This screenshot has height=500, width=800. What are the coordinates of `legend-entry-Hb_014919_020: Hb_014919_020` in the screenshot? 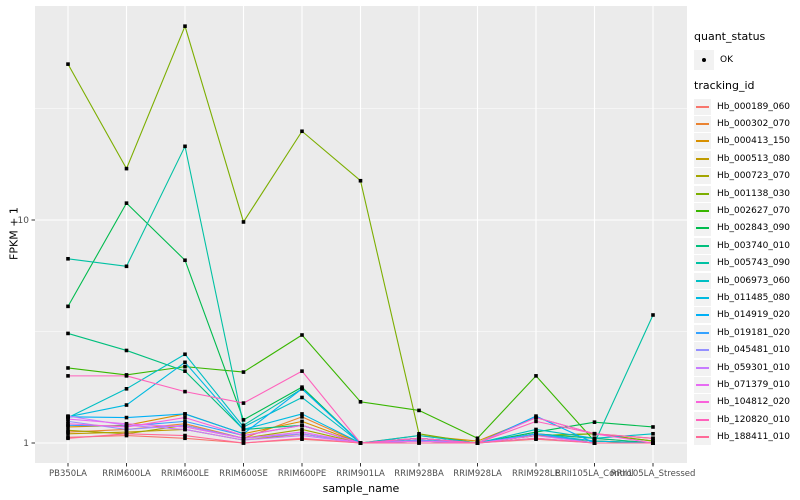 It's located at (747, 315).